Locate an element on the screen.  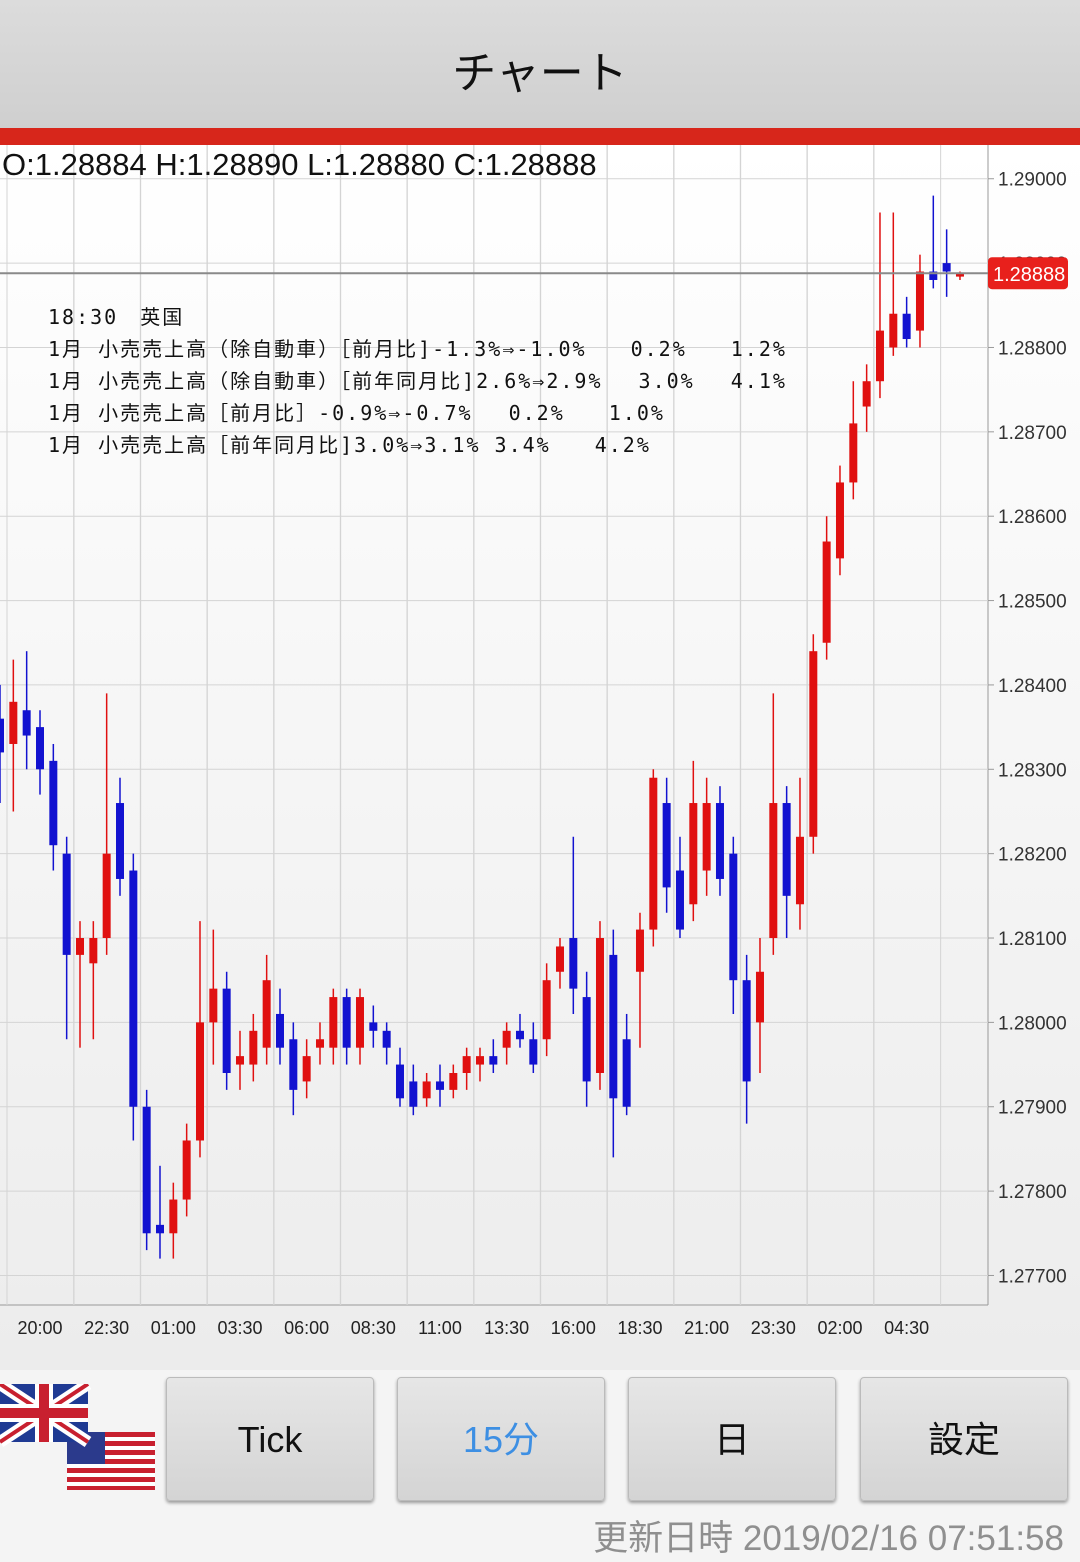
x-tick-label: 20:00 is located at coordinates (39, 1328).